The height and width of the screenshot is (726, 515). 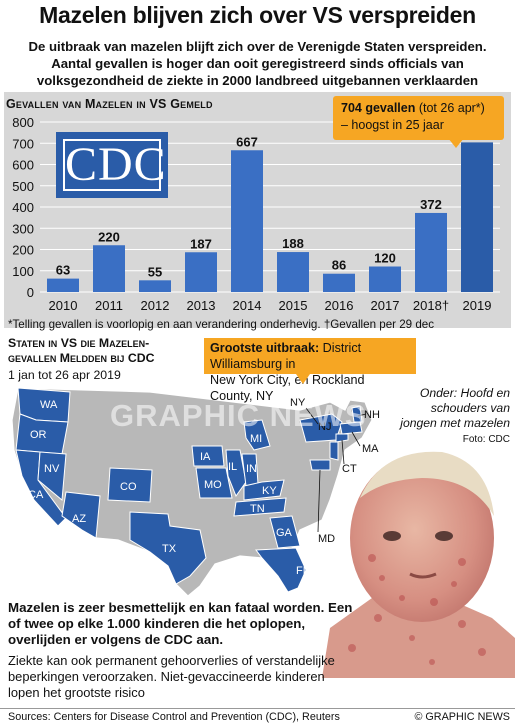 I want to click on y-tick-500: 500, so click(x=23, y=186).